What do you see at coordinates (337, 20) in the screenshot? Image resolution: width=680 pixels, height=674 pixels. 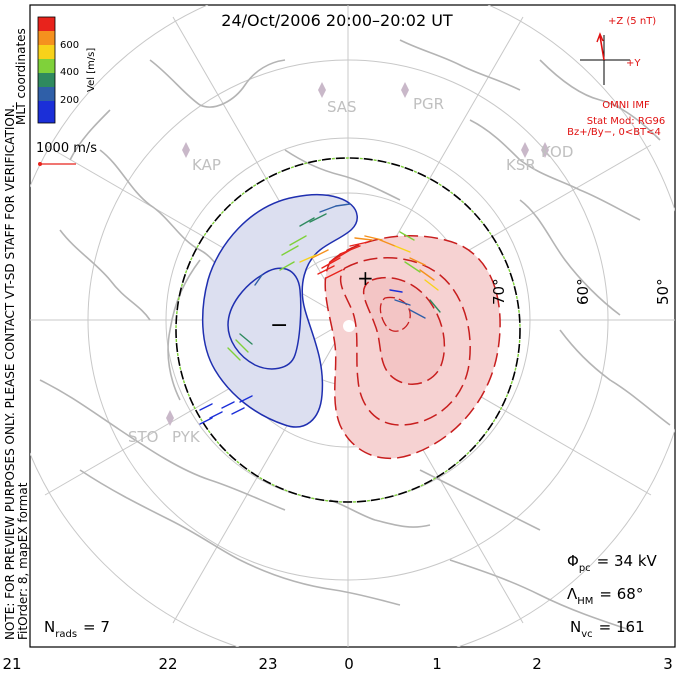 I see `map-title: 24/Oct/2006 20:00–20:02 UT` at bounding box center [337, 20].